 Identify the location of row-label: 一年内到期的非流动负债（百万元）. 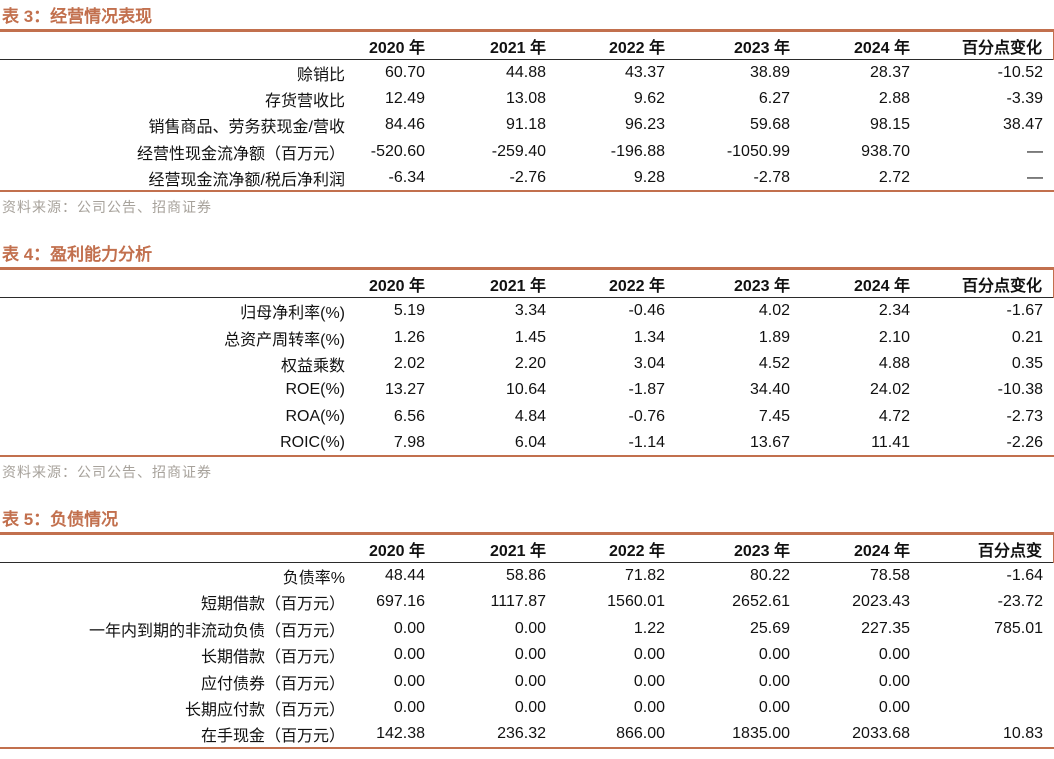
(216, 631).